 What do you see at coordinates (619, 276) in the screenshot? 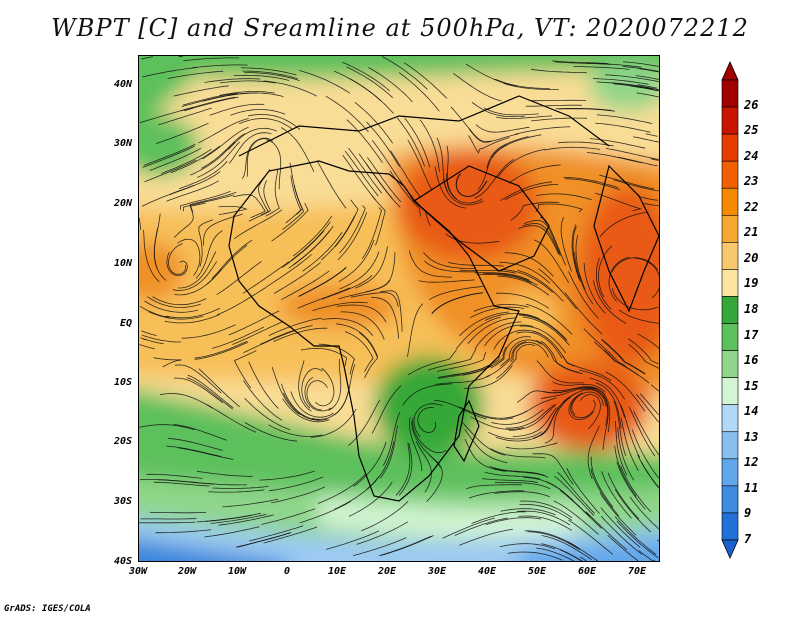
I see `field-hot-india` at bounding box center [619, 276].